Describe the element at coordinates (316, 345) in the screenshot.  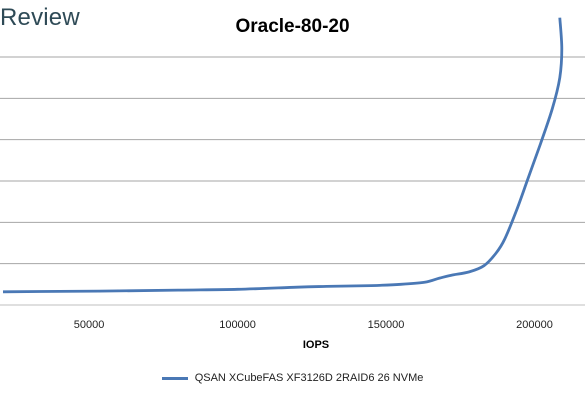
I see `x-axis-label: IOPS` at that location.